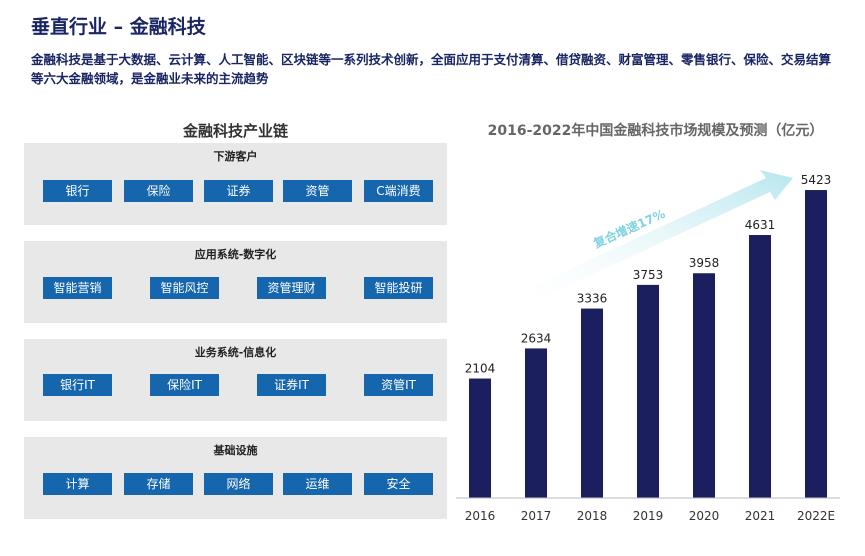 This screenshot has width=865, height=556. What do you see at coordinates (592, 403) in the screenshot?
I see `bar-2018` at bounding box center [592, 403].